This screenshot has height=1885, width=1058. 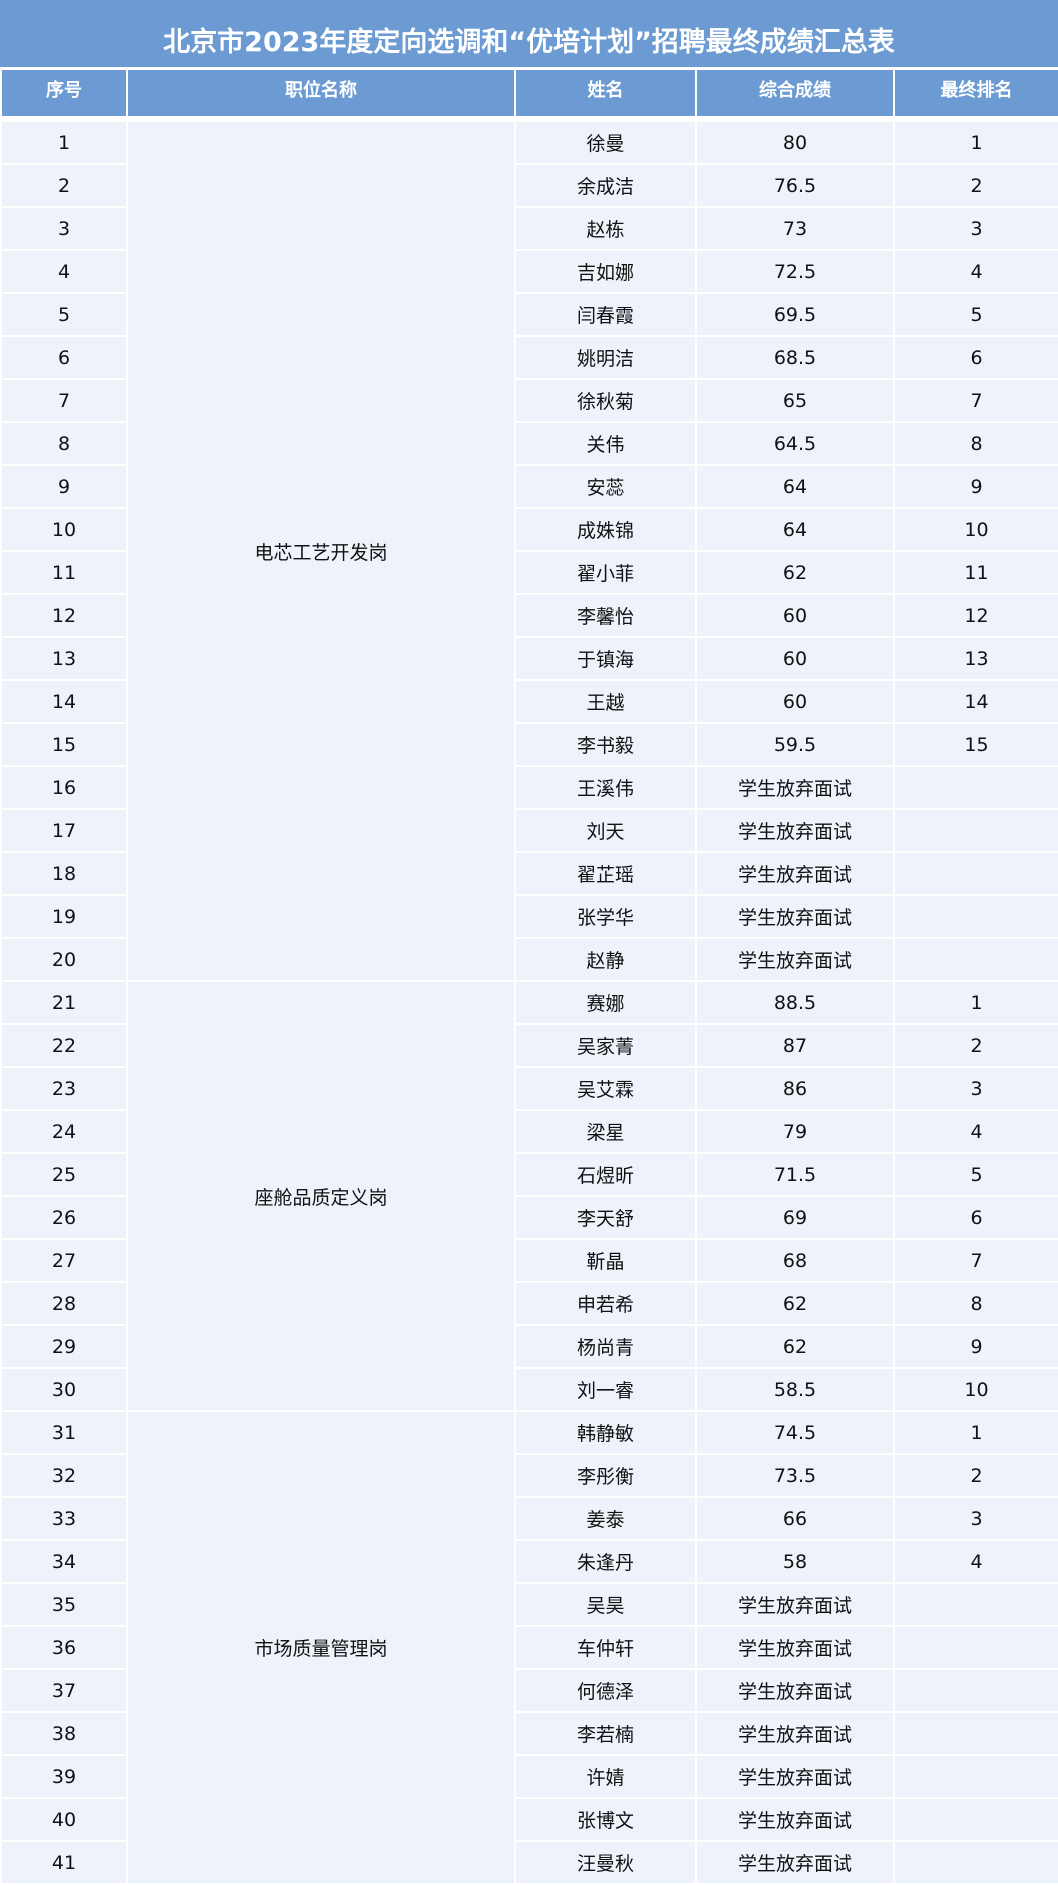 I want to click on cell-score: 64, so click(x=795, y=529).